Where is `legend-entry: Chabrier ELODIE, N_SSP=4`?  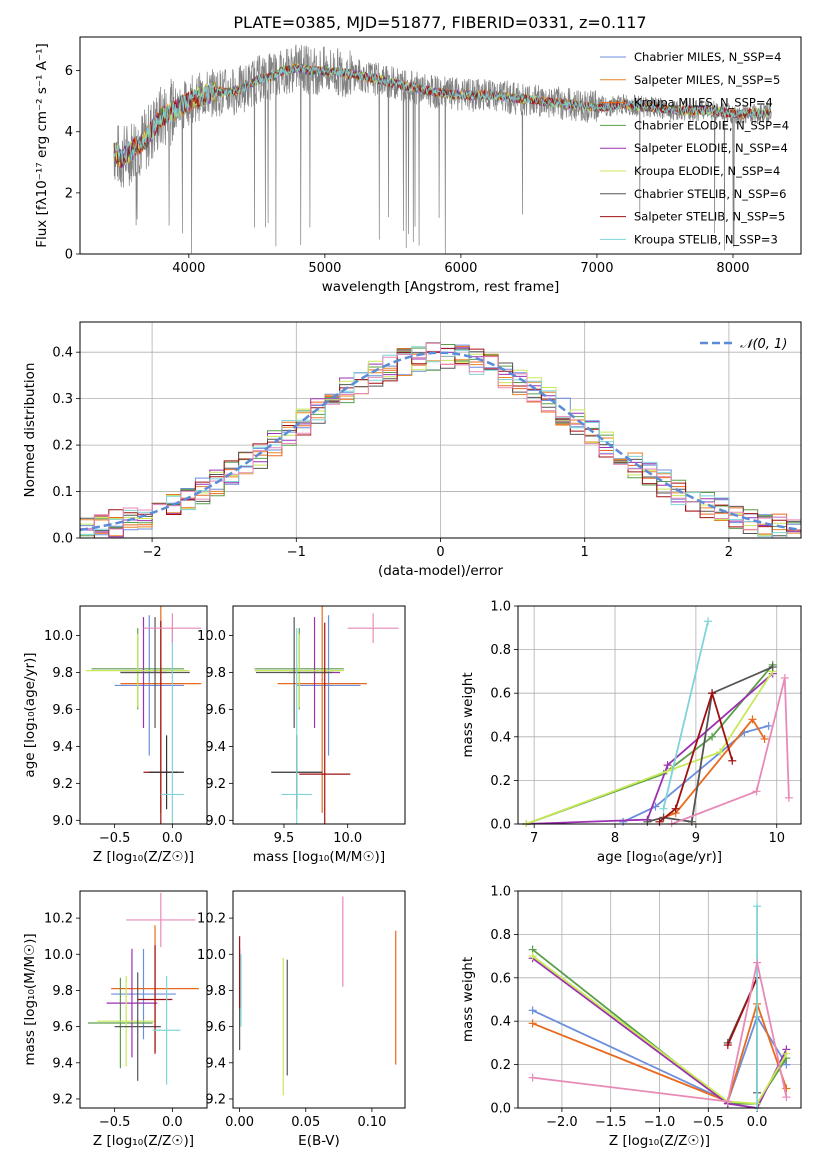 legend-entry: Chabrier ELODIE, N_SSP=4 is located at coordinates (711, 125).